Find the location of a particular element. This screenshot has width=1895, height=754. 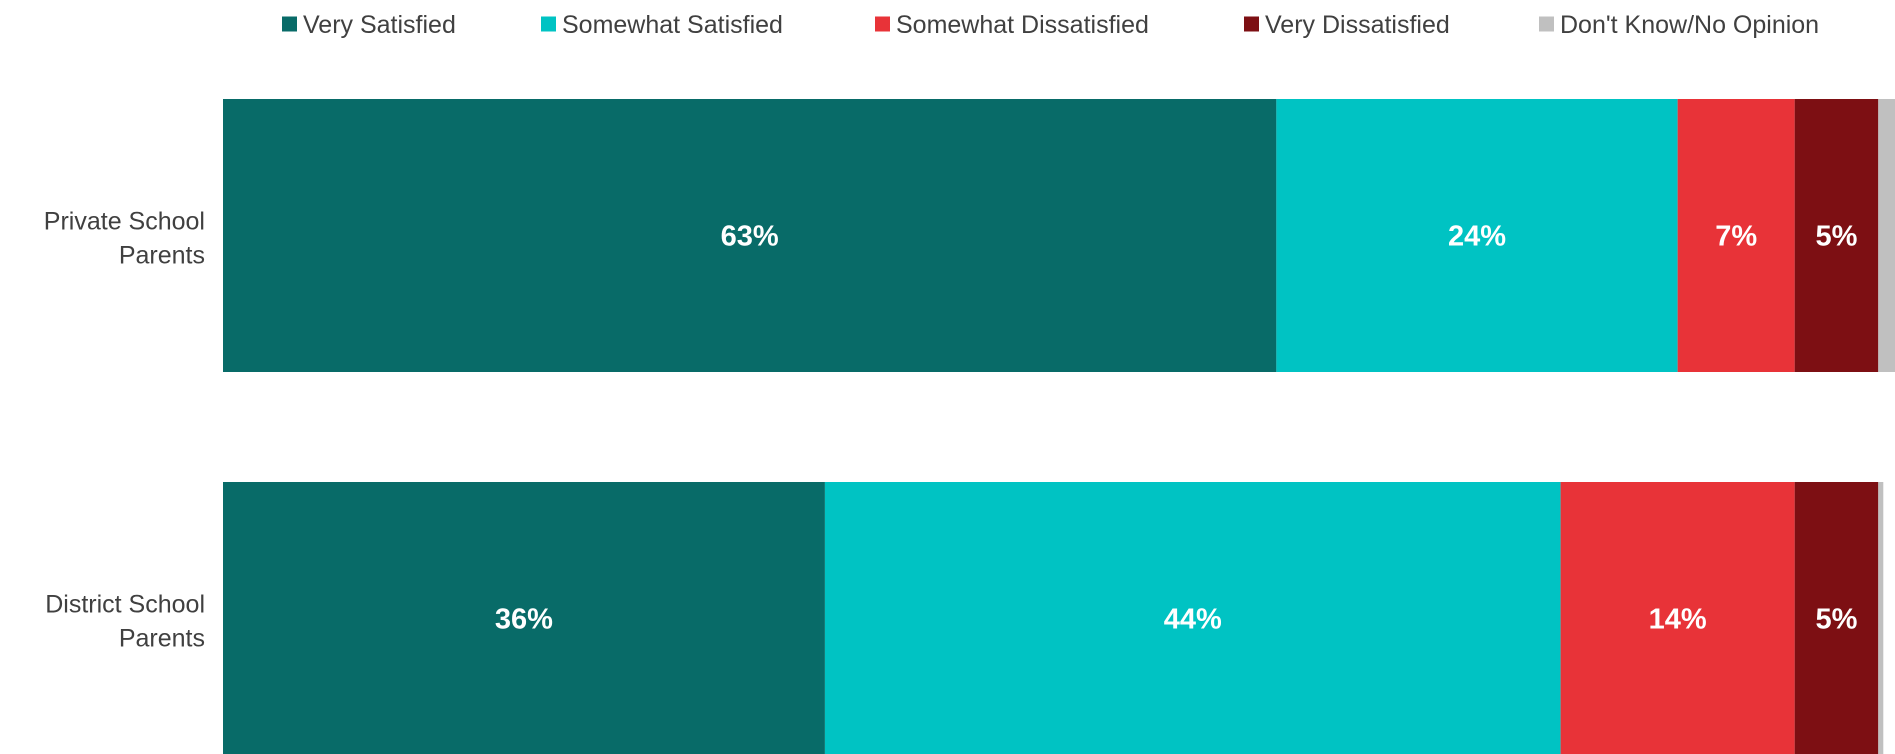

data-label-very-dissatisfied-1: 5% is located at coordinates (1837, 620).